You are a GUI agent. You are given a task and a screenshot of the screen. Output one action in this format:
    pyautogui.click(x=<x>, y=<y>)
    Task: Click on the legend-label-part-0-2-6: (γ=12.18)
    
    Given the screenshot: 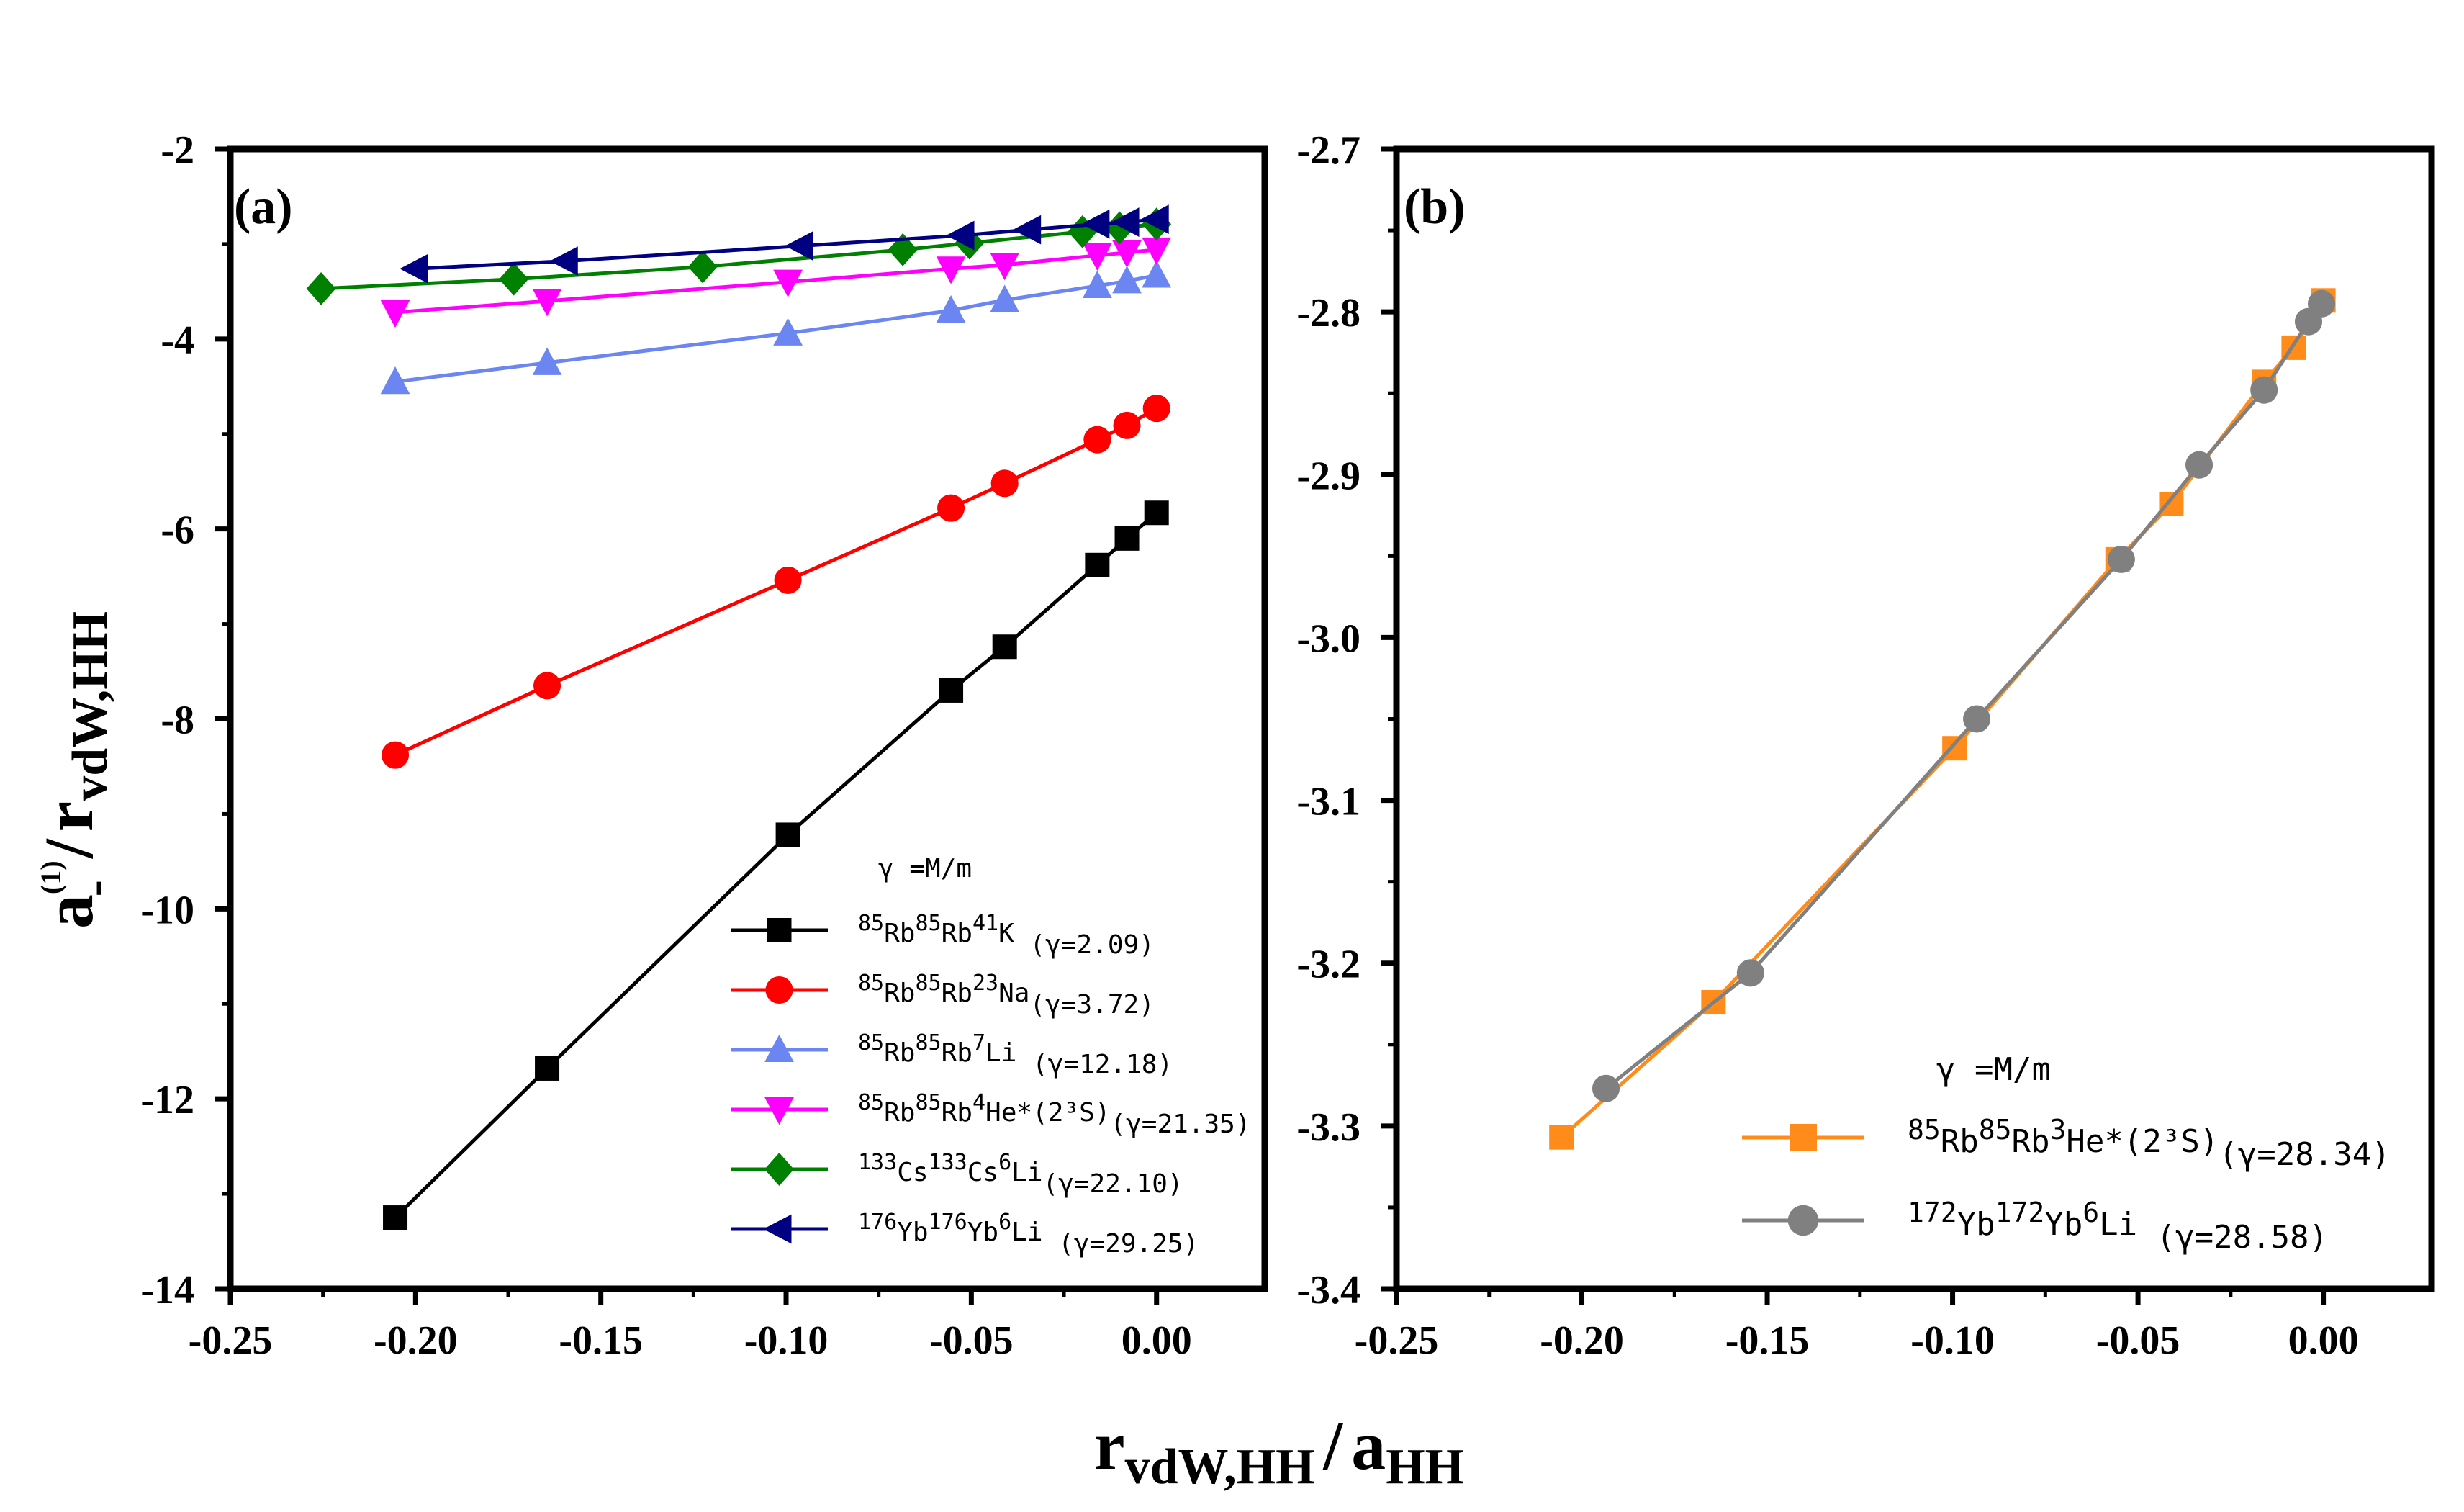 What is the action you would take?
    pyautogui.click(x=1094, y=1064)
    